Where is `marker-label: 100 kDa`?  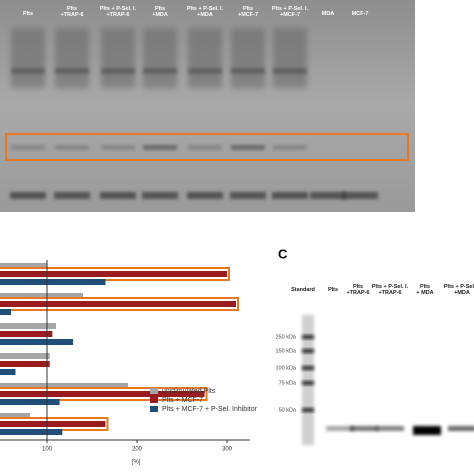 marker-label: 100 kDa is located at coordinates (286, 368).